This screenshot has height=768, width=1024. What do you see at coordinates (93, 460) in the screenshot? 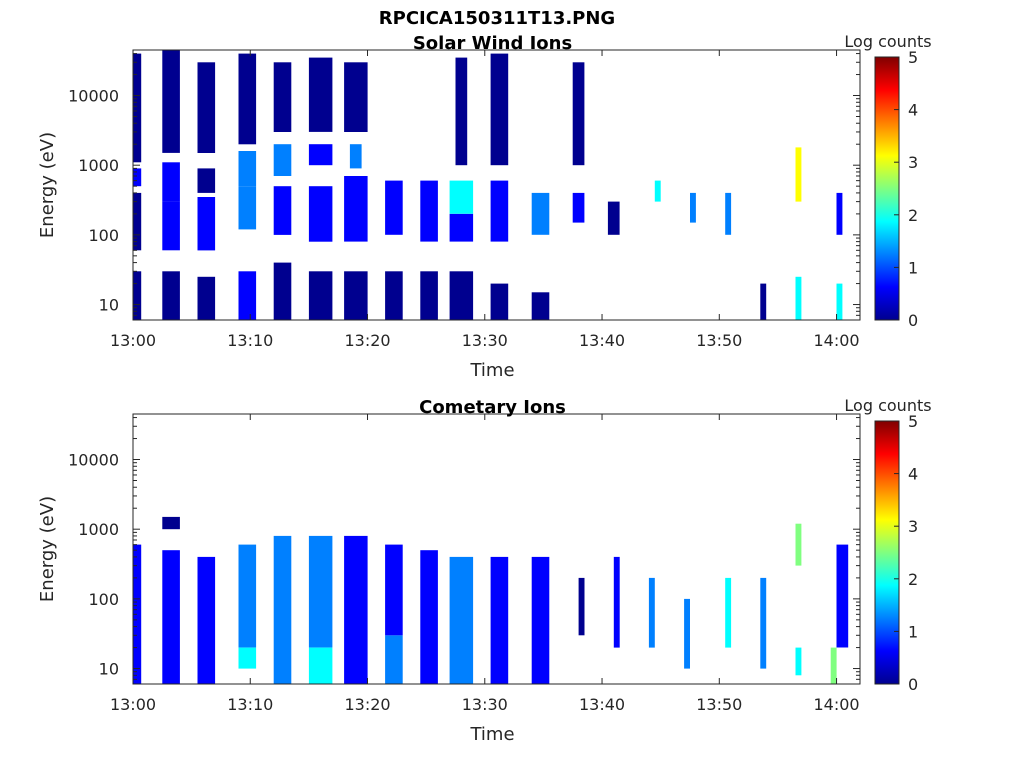
I see `y-tick-label: 10000` at bounding box center [93, 460].